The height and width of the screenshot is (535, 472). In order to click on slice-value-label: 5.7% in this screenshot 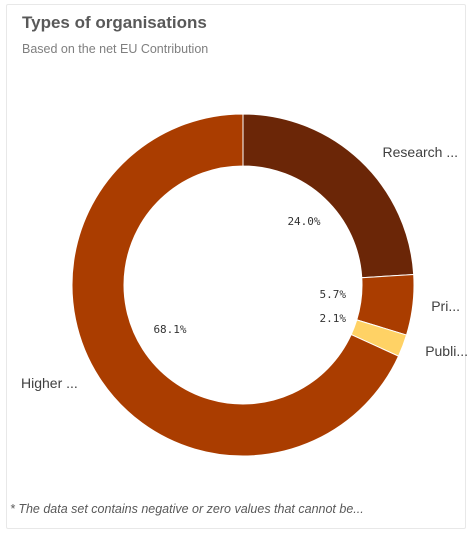, I will do `click(333, 294)`.